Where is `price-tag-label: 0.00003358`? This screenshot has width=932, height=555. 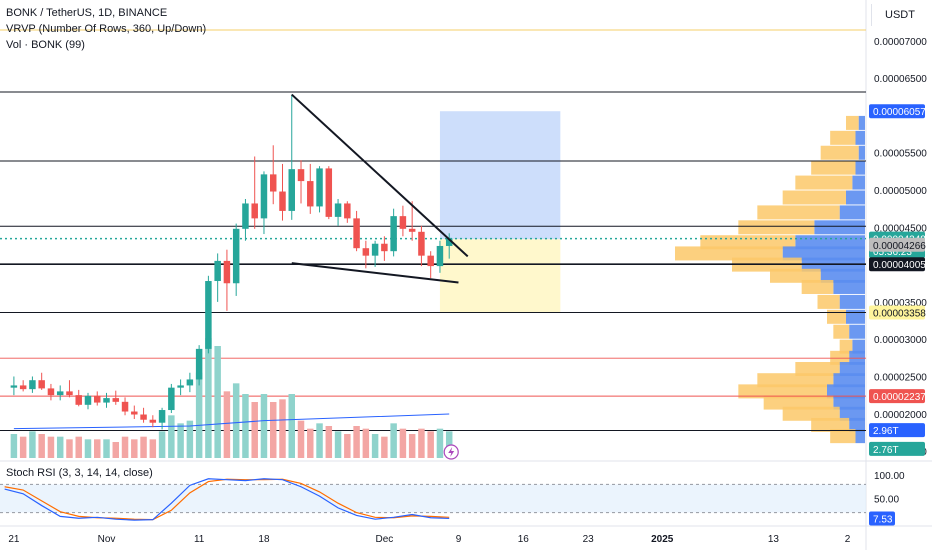
price-tag-label: 0.00003358 is located at coordinates (899, 313).